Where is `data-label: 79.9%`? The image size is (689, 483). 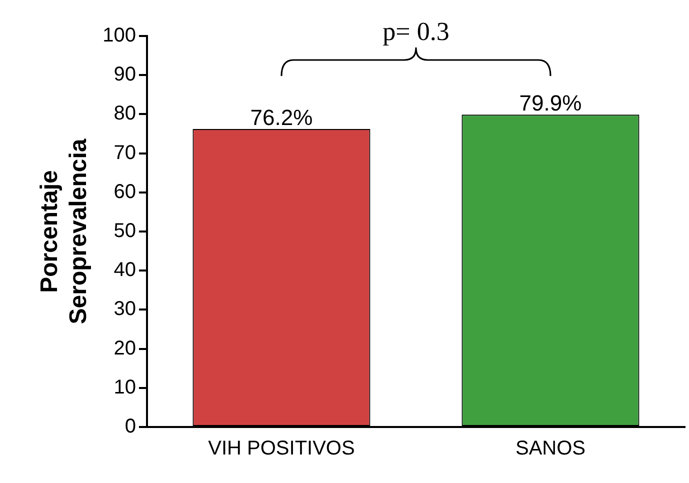 data-label: 79.9% is located at coordinates (550, 103).